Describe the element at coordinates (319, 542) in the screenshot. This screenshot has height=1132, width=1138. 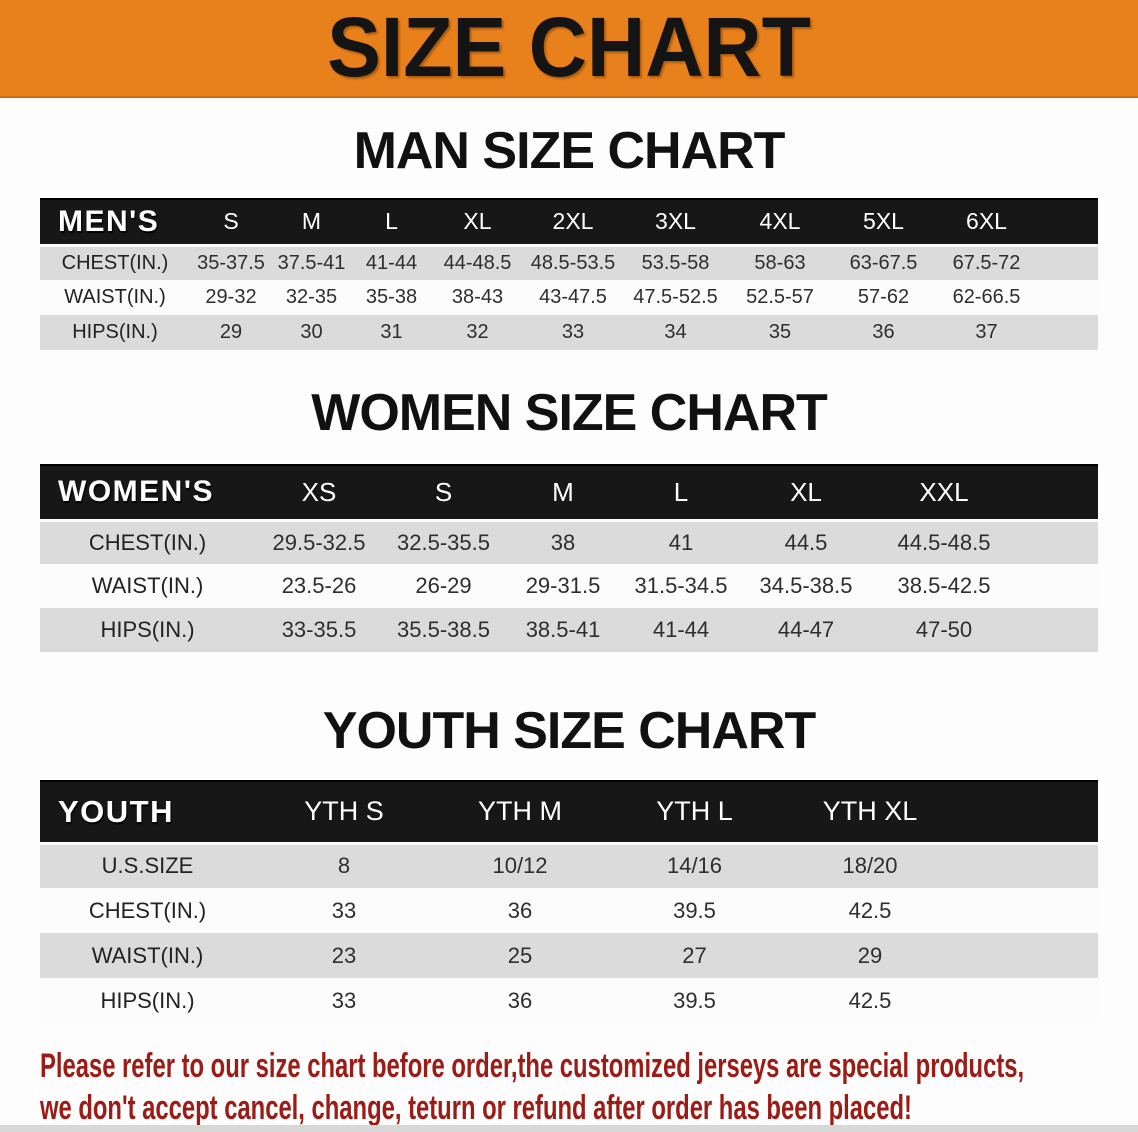
I see `size-value-cell: 29.5-32.5` at that location.